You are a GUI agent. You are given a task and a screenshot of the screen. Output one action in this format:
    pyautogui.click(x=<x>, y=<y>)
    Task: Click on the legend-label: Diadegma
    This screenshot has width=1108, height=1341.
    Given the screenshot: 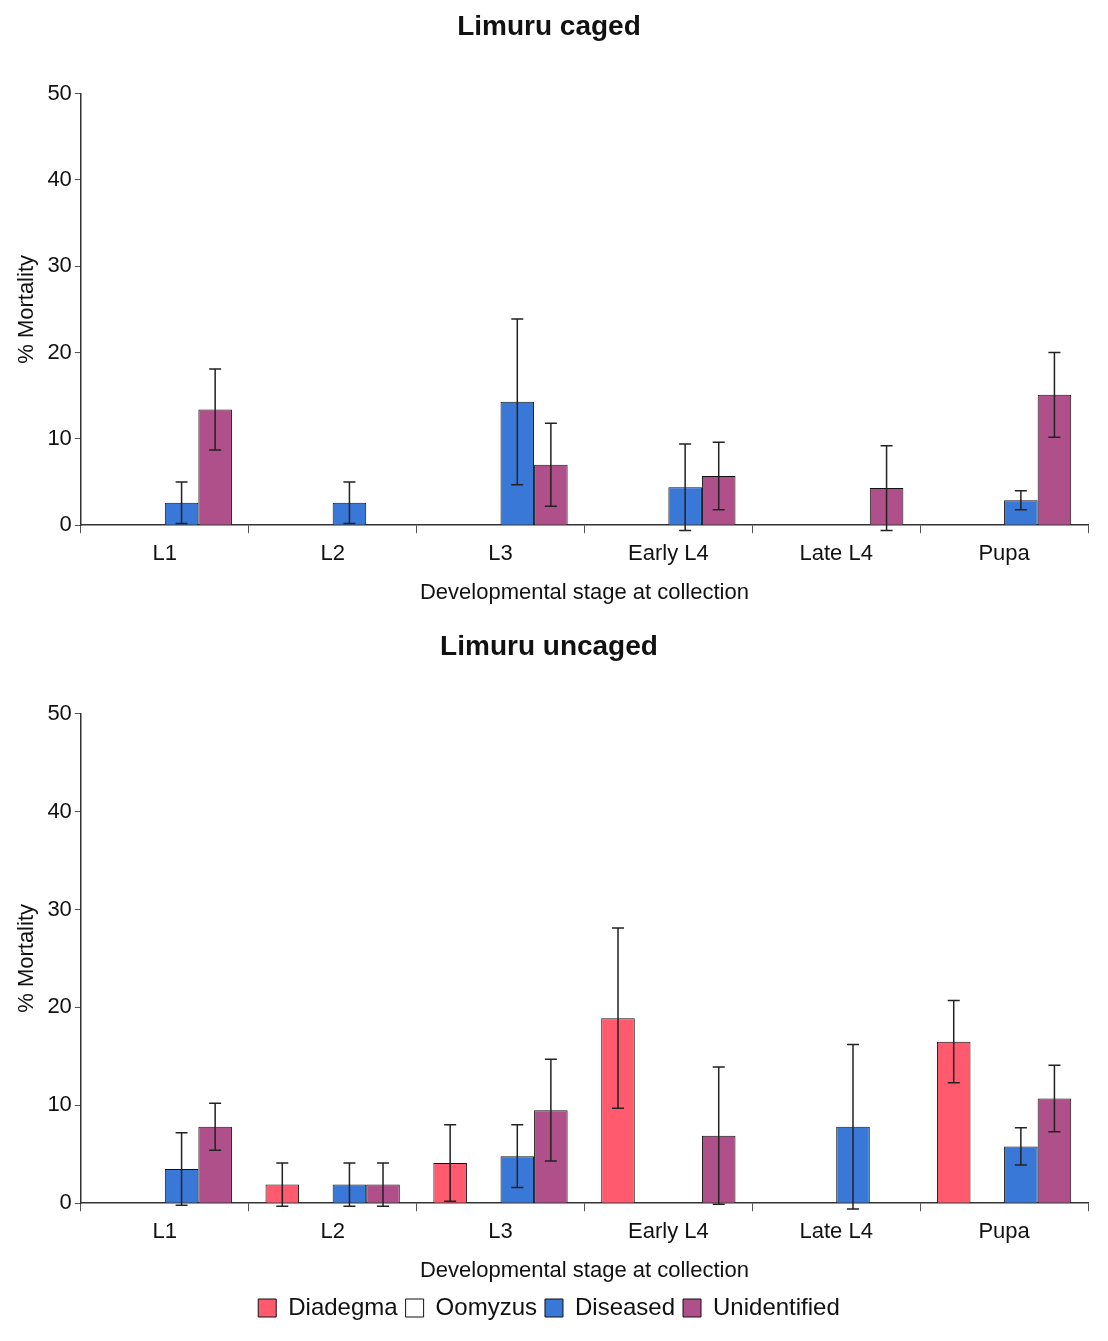 What is the action you would take?
    pyautogui.click(x=343, y=1306)
    